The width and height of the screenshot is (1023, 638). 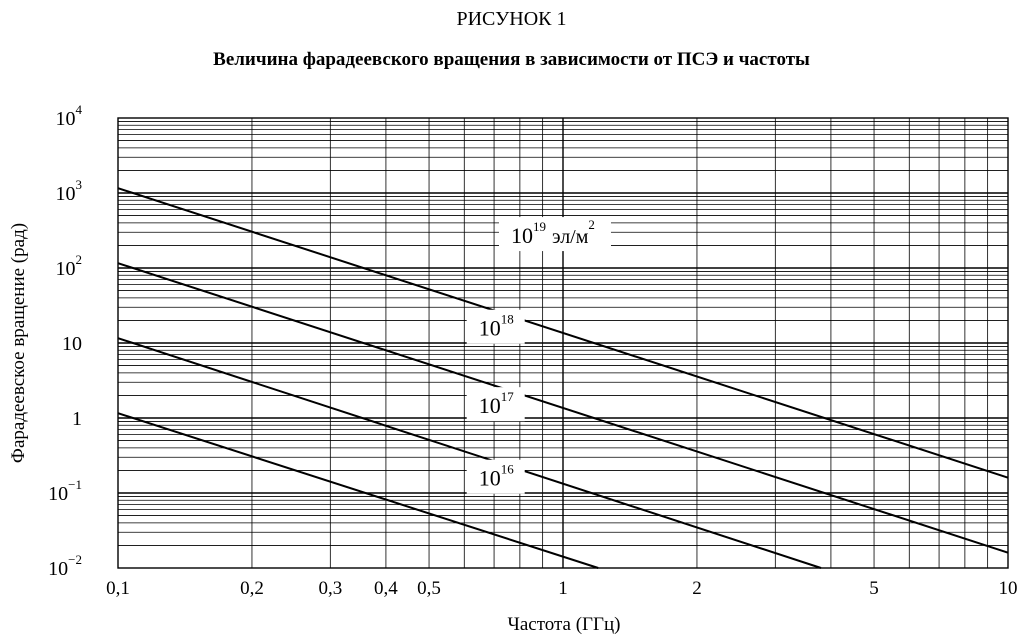 I want to click on x-tick-label: 10, so click(x=1008, y=588).